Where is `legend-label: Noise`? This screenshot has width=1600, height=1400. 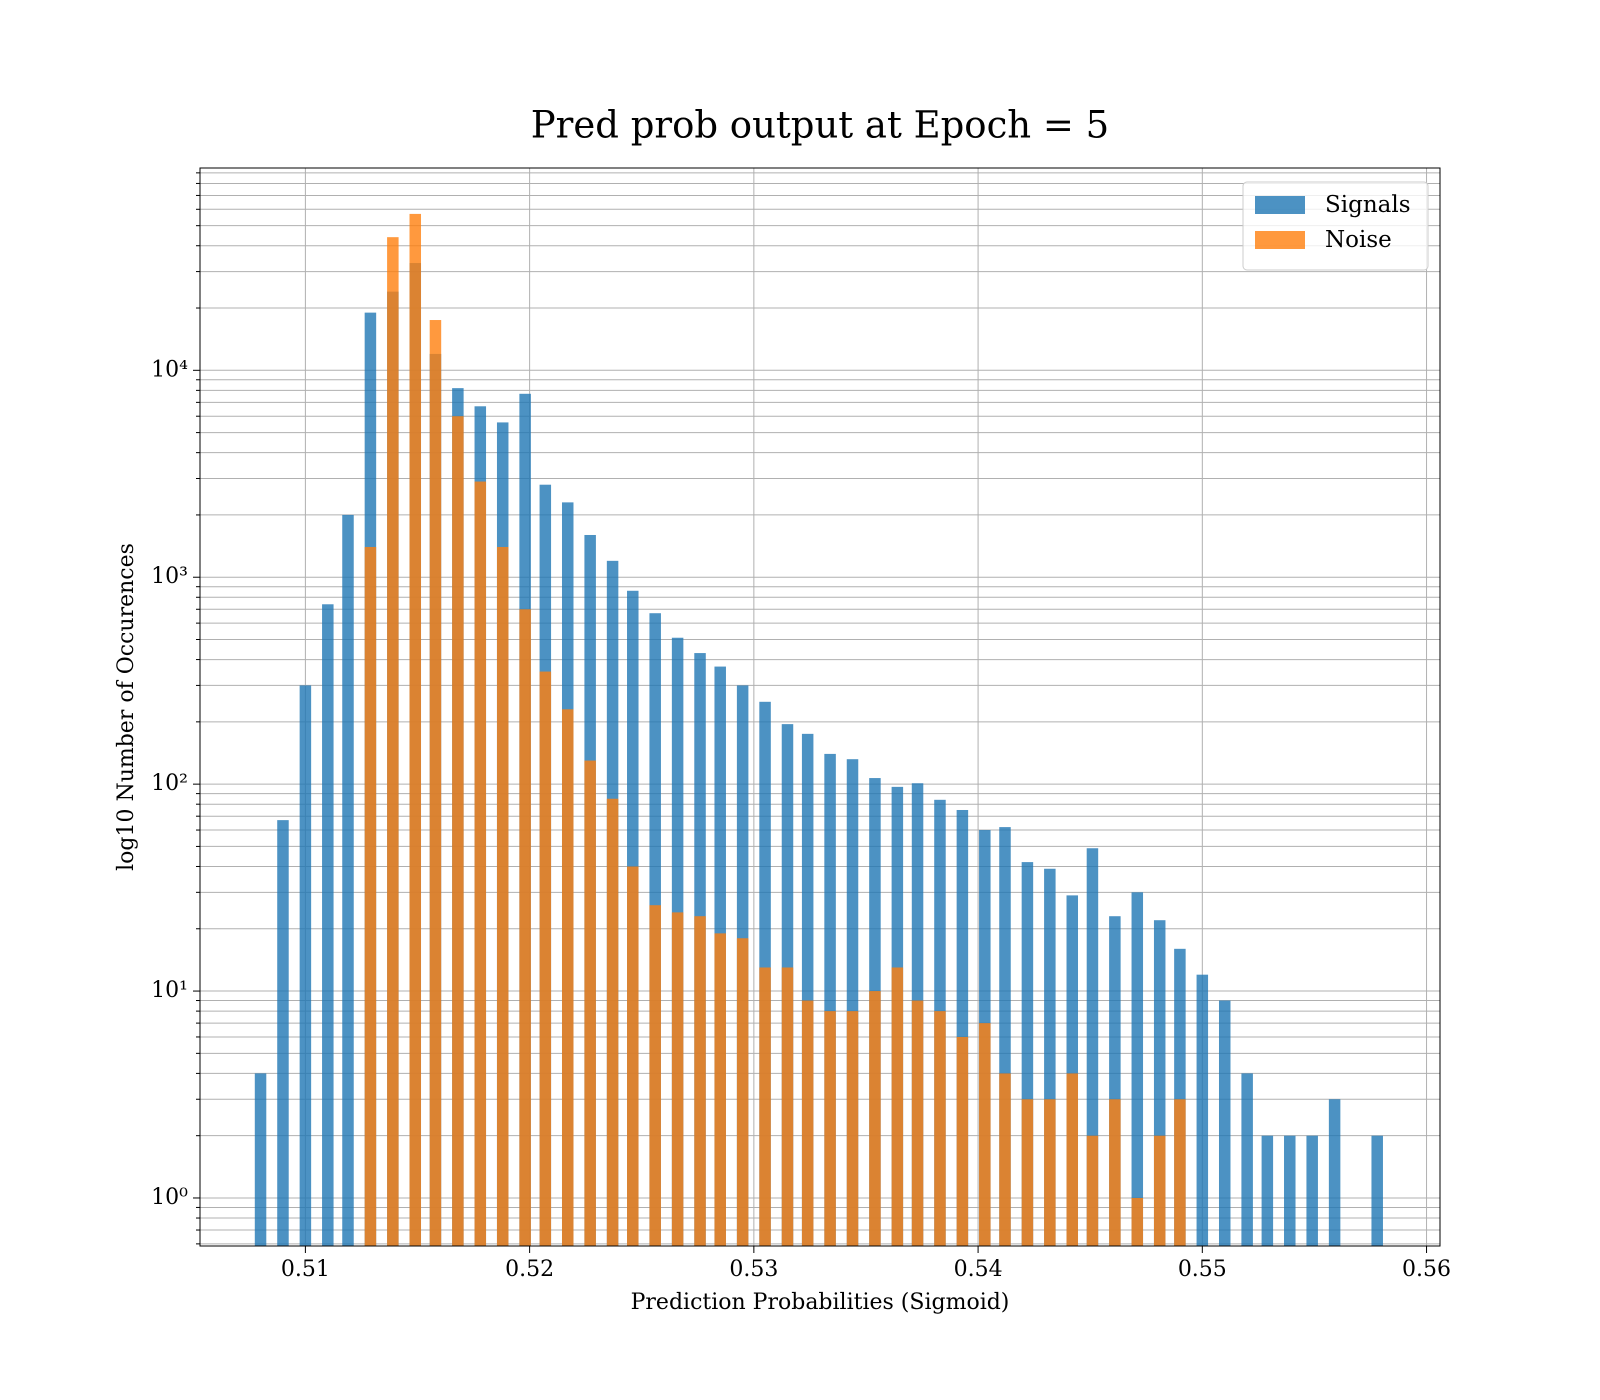 legend-label: Noise is located at coordinates (1358, 240).